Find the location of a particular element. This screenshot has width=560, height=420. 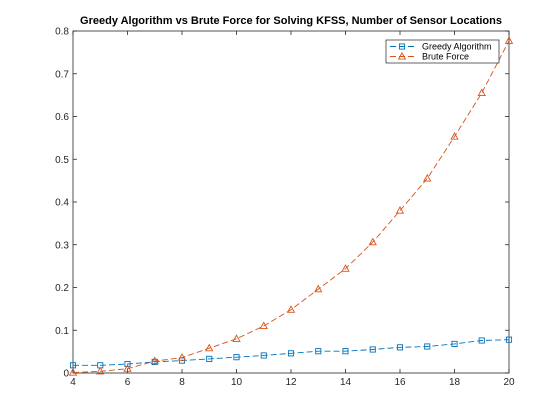

legend-entry: Greedy Algorithm is located at coordinates (441, 47).